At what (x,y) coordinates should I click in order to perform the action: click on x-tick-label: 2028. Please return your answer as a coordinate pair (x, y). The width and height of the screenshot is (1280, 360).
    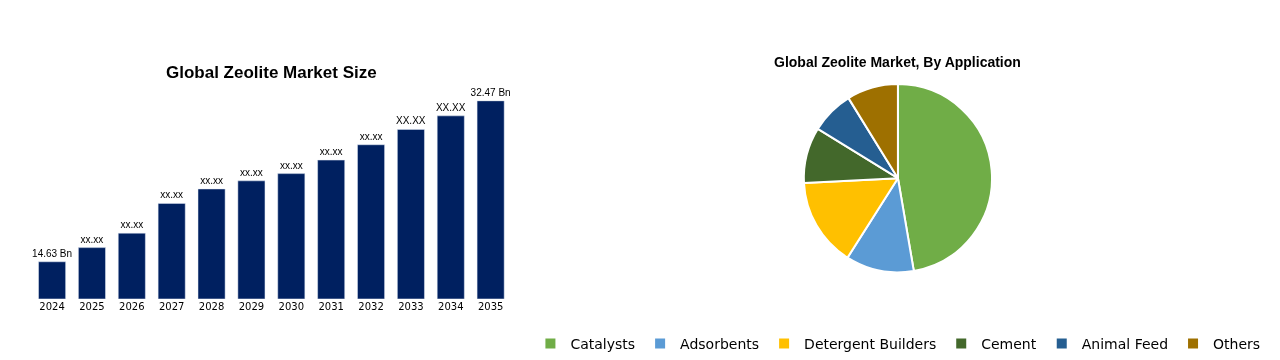
    Looking at the image, I should click on (211, 306).